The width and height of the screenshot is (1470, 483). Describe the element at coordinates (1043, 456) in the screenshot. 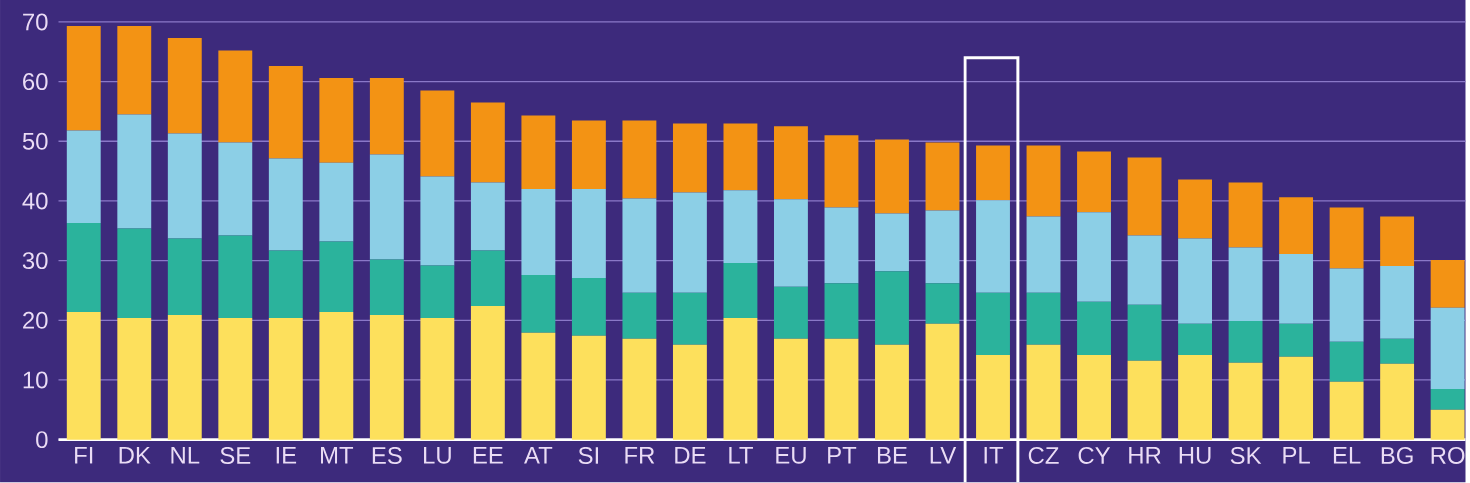

I see `x-tick-label: CZ` at that location.